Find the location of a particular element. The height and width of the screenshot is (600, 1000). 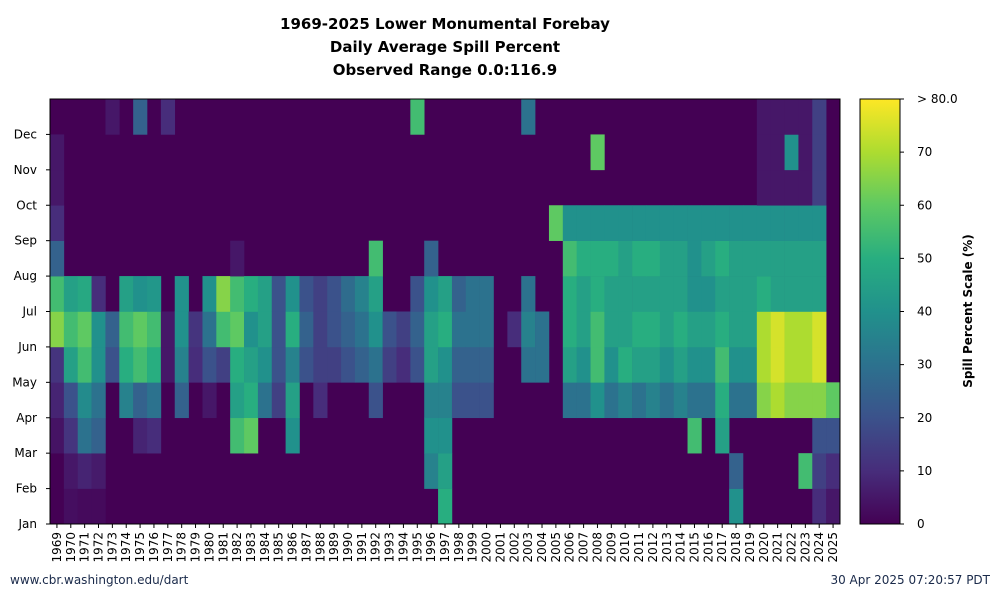

colorbar-tick-label: 70 is located at coordinates (924, 152).